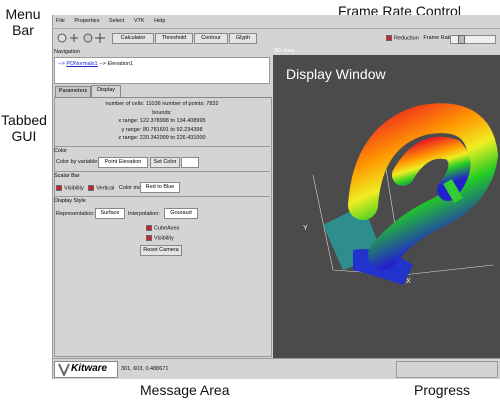 This screenshot has height=400, width=500. Describe the element at coordinates (160, 187) in the screenshot. I see `dropdown: Red to Blue` at that location.